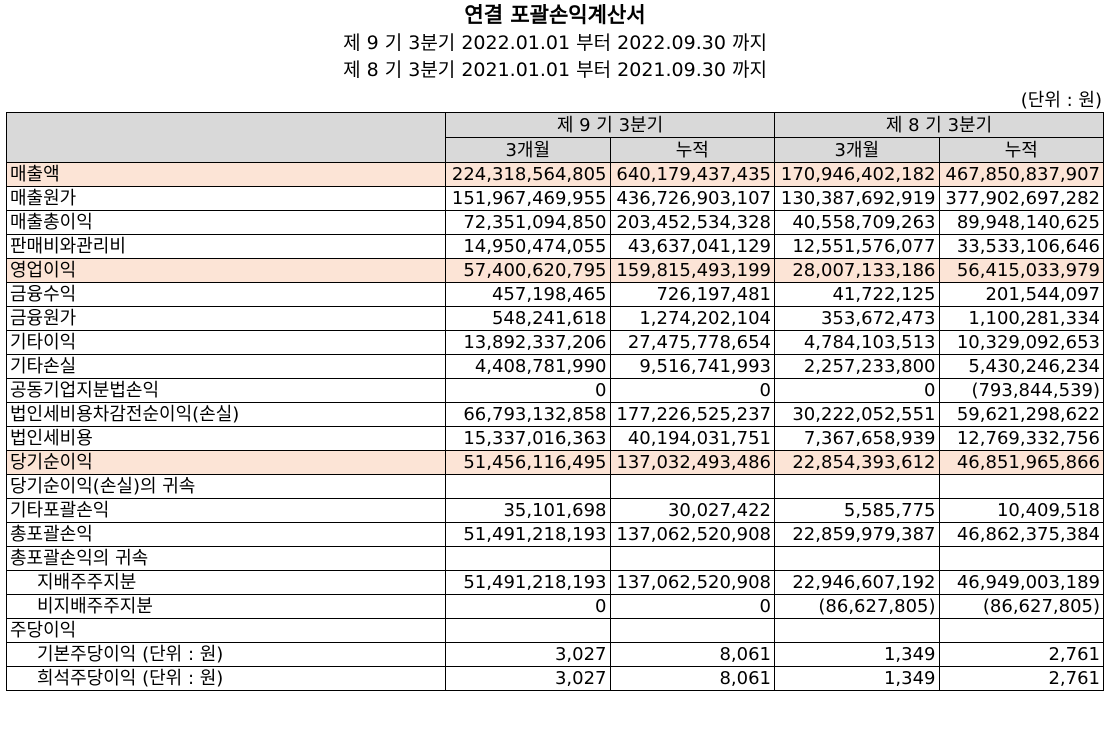 This screenshot has width=1110, height=741. I want to click on value-cell: 40,194,031,751, so click(692, 438).